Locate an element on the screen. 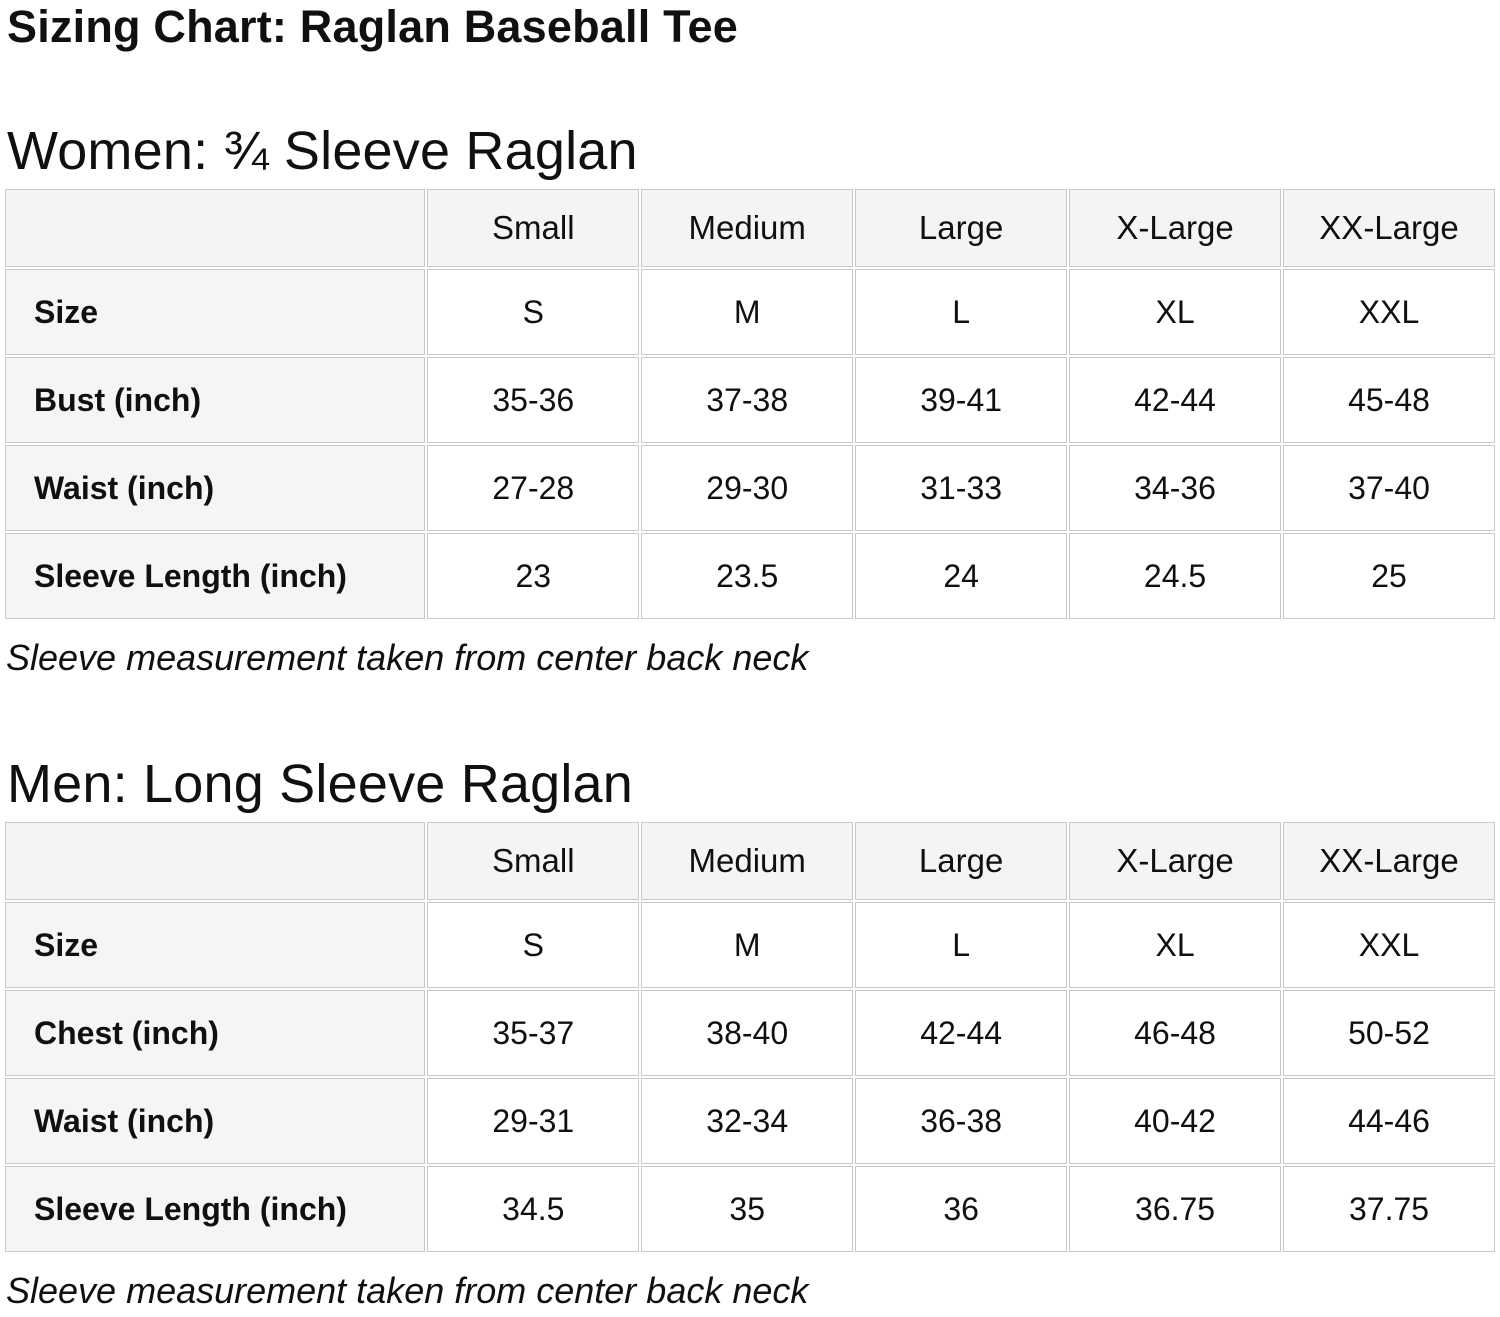  men-header-row: Small Medium Large X-Large XX-Large is located at coordinates (750, 861).